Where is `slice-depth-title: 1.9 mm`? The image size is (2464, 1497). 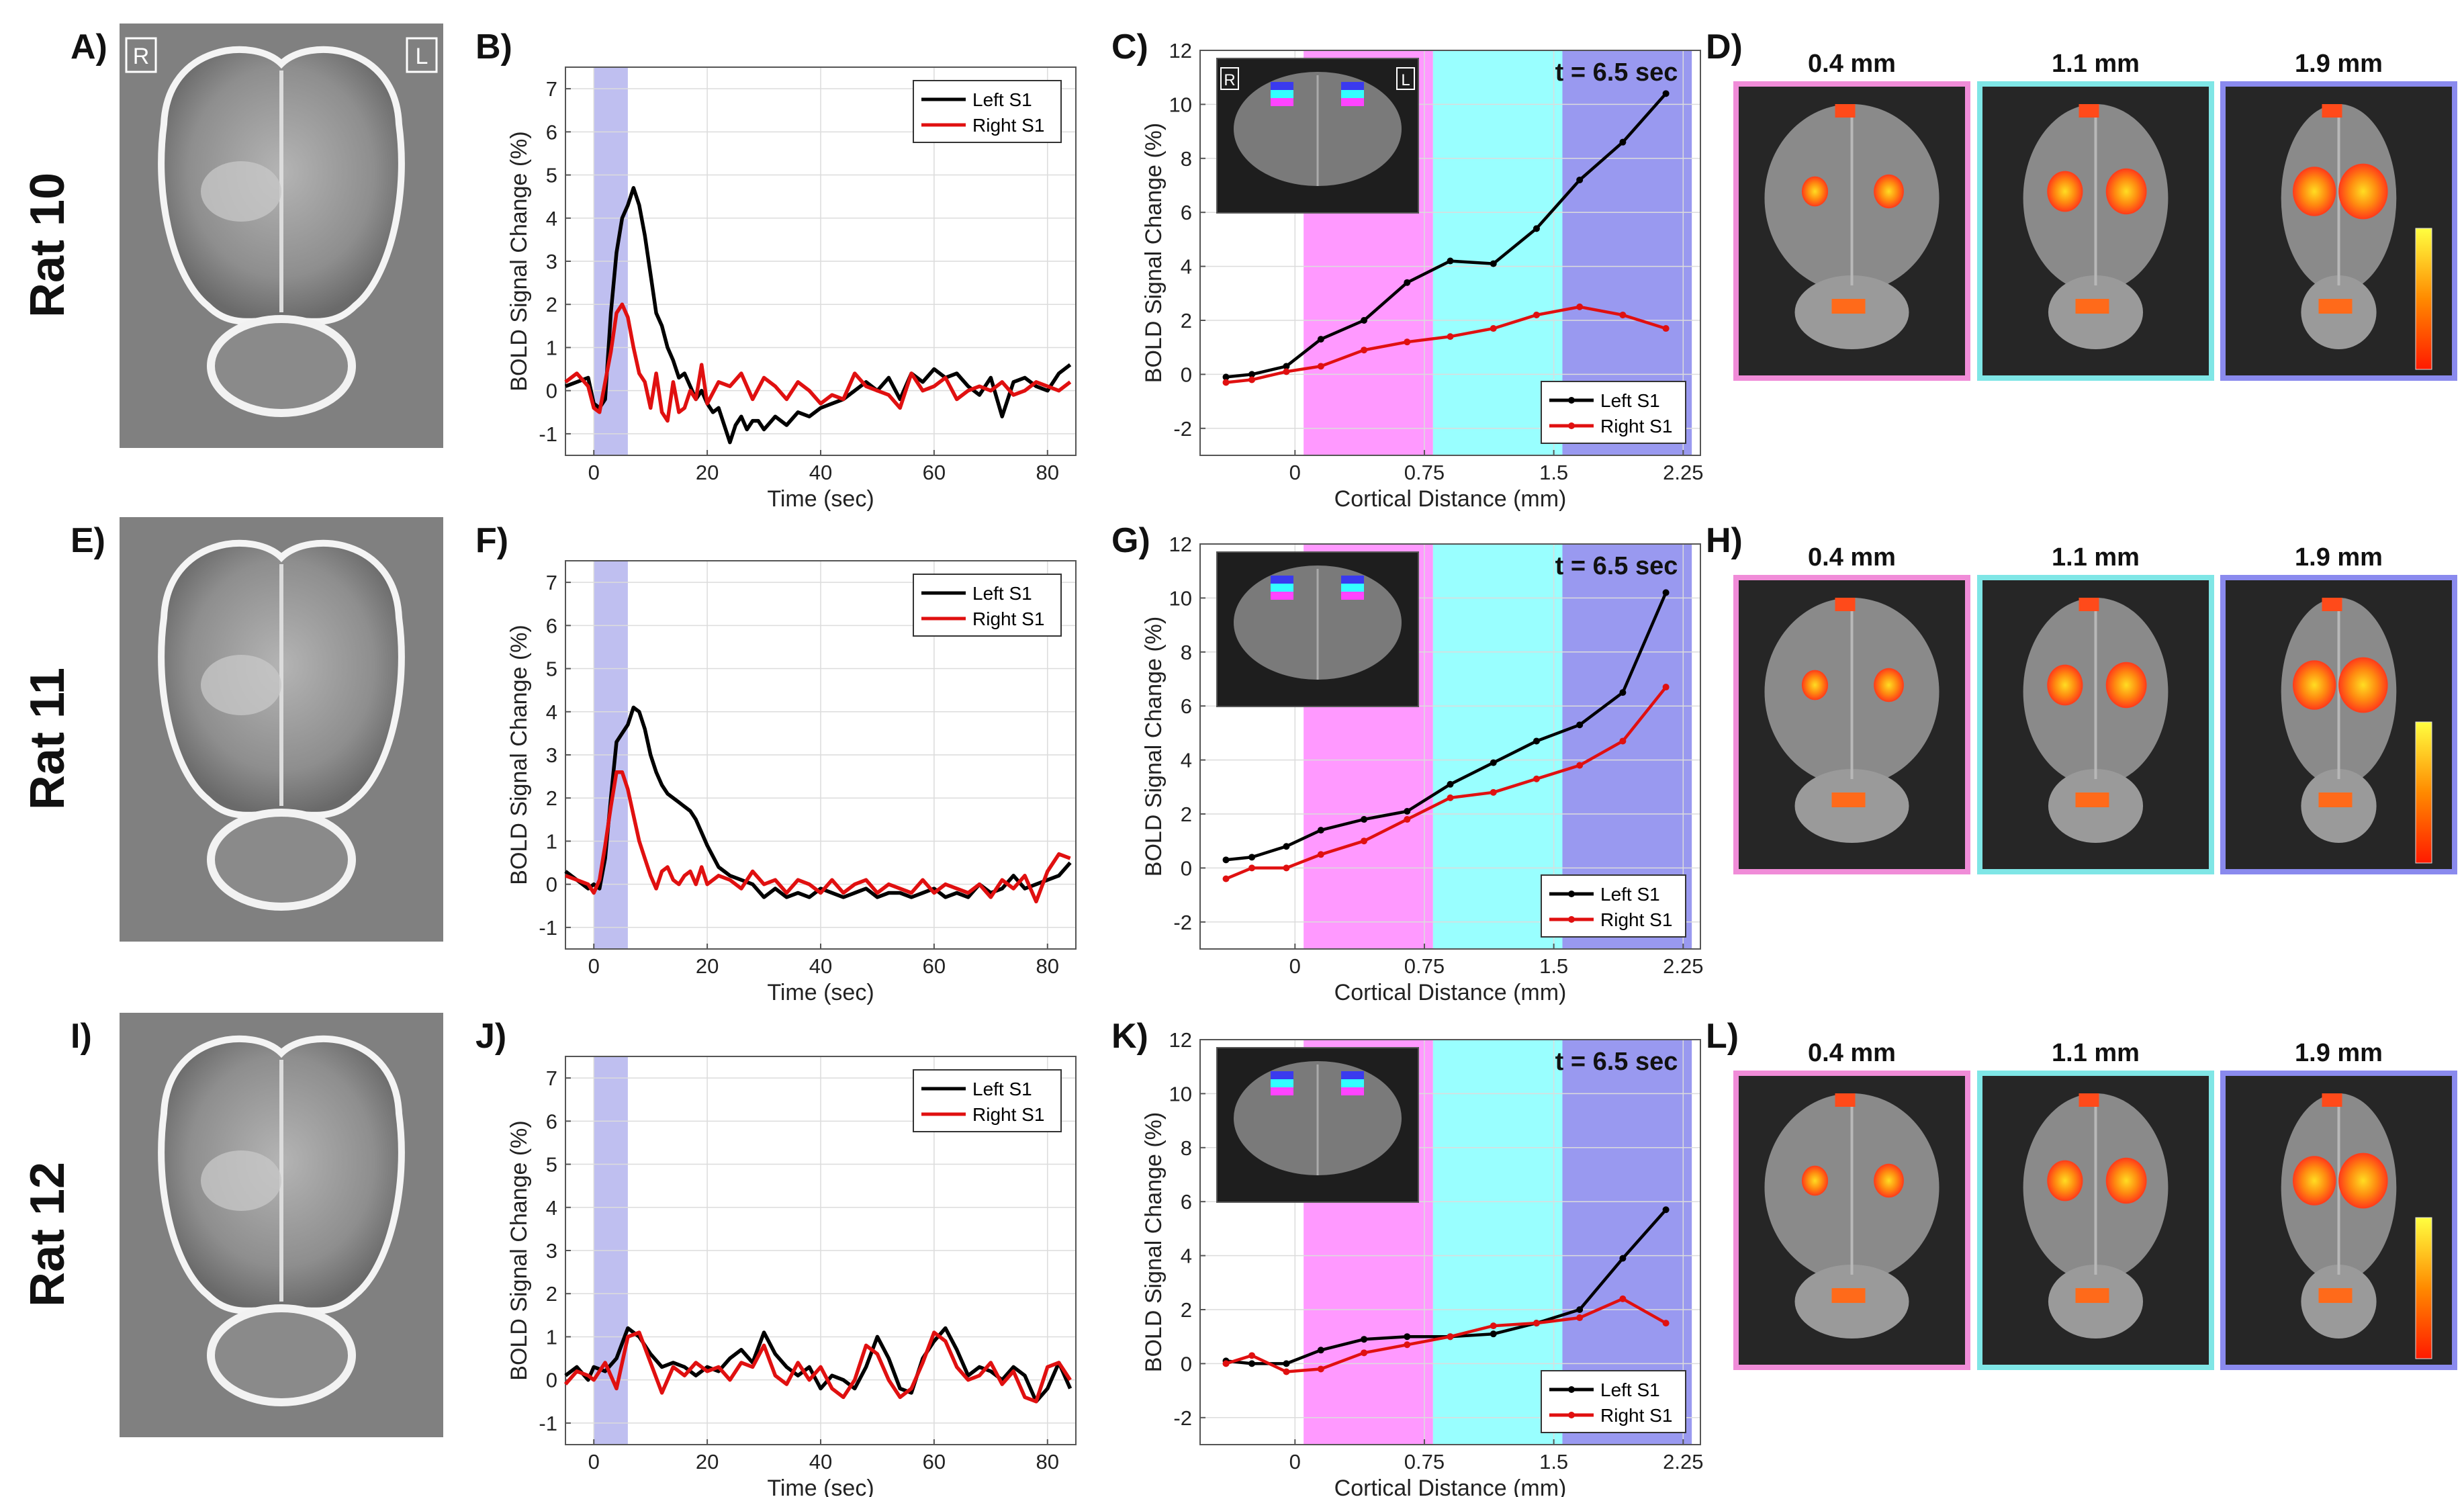 slice-depth-title: 1.9 mm is located at coordinates (2339, 557).